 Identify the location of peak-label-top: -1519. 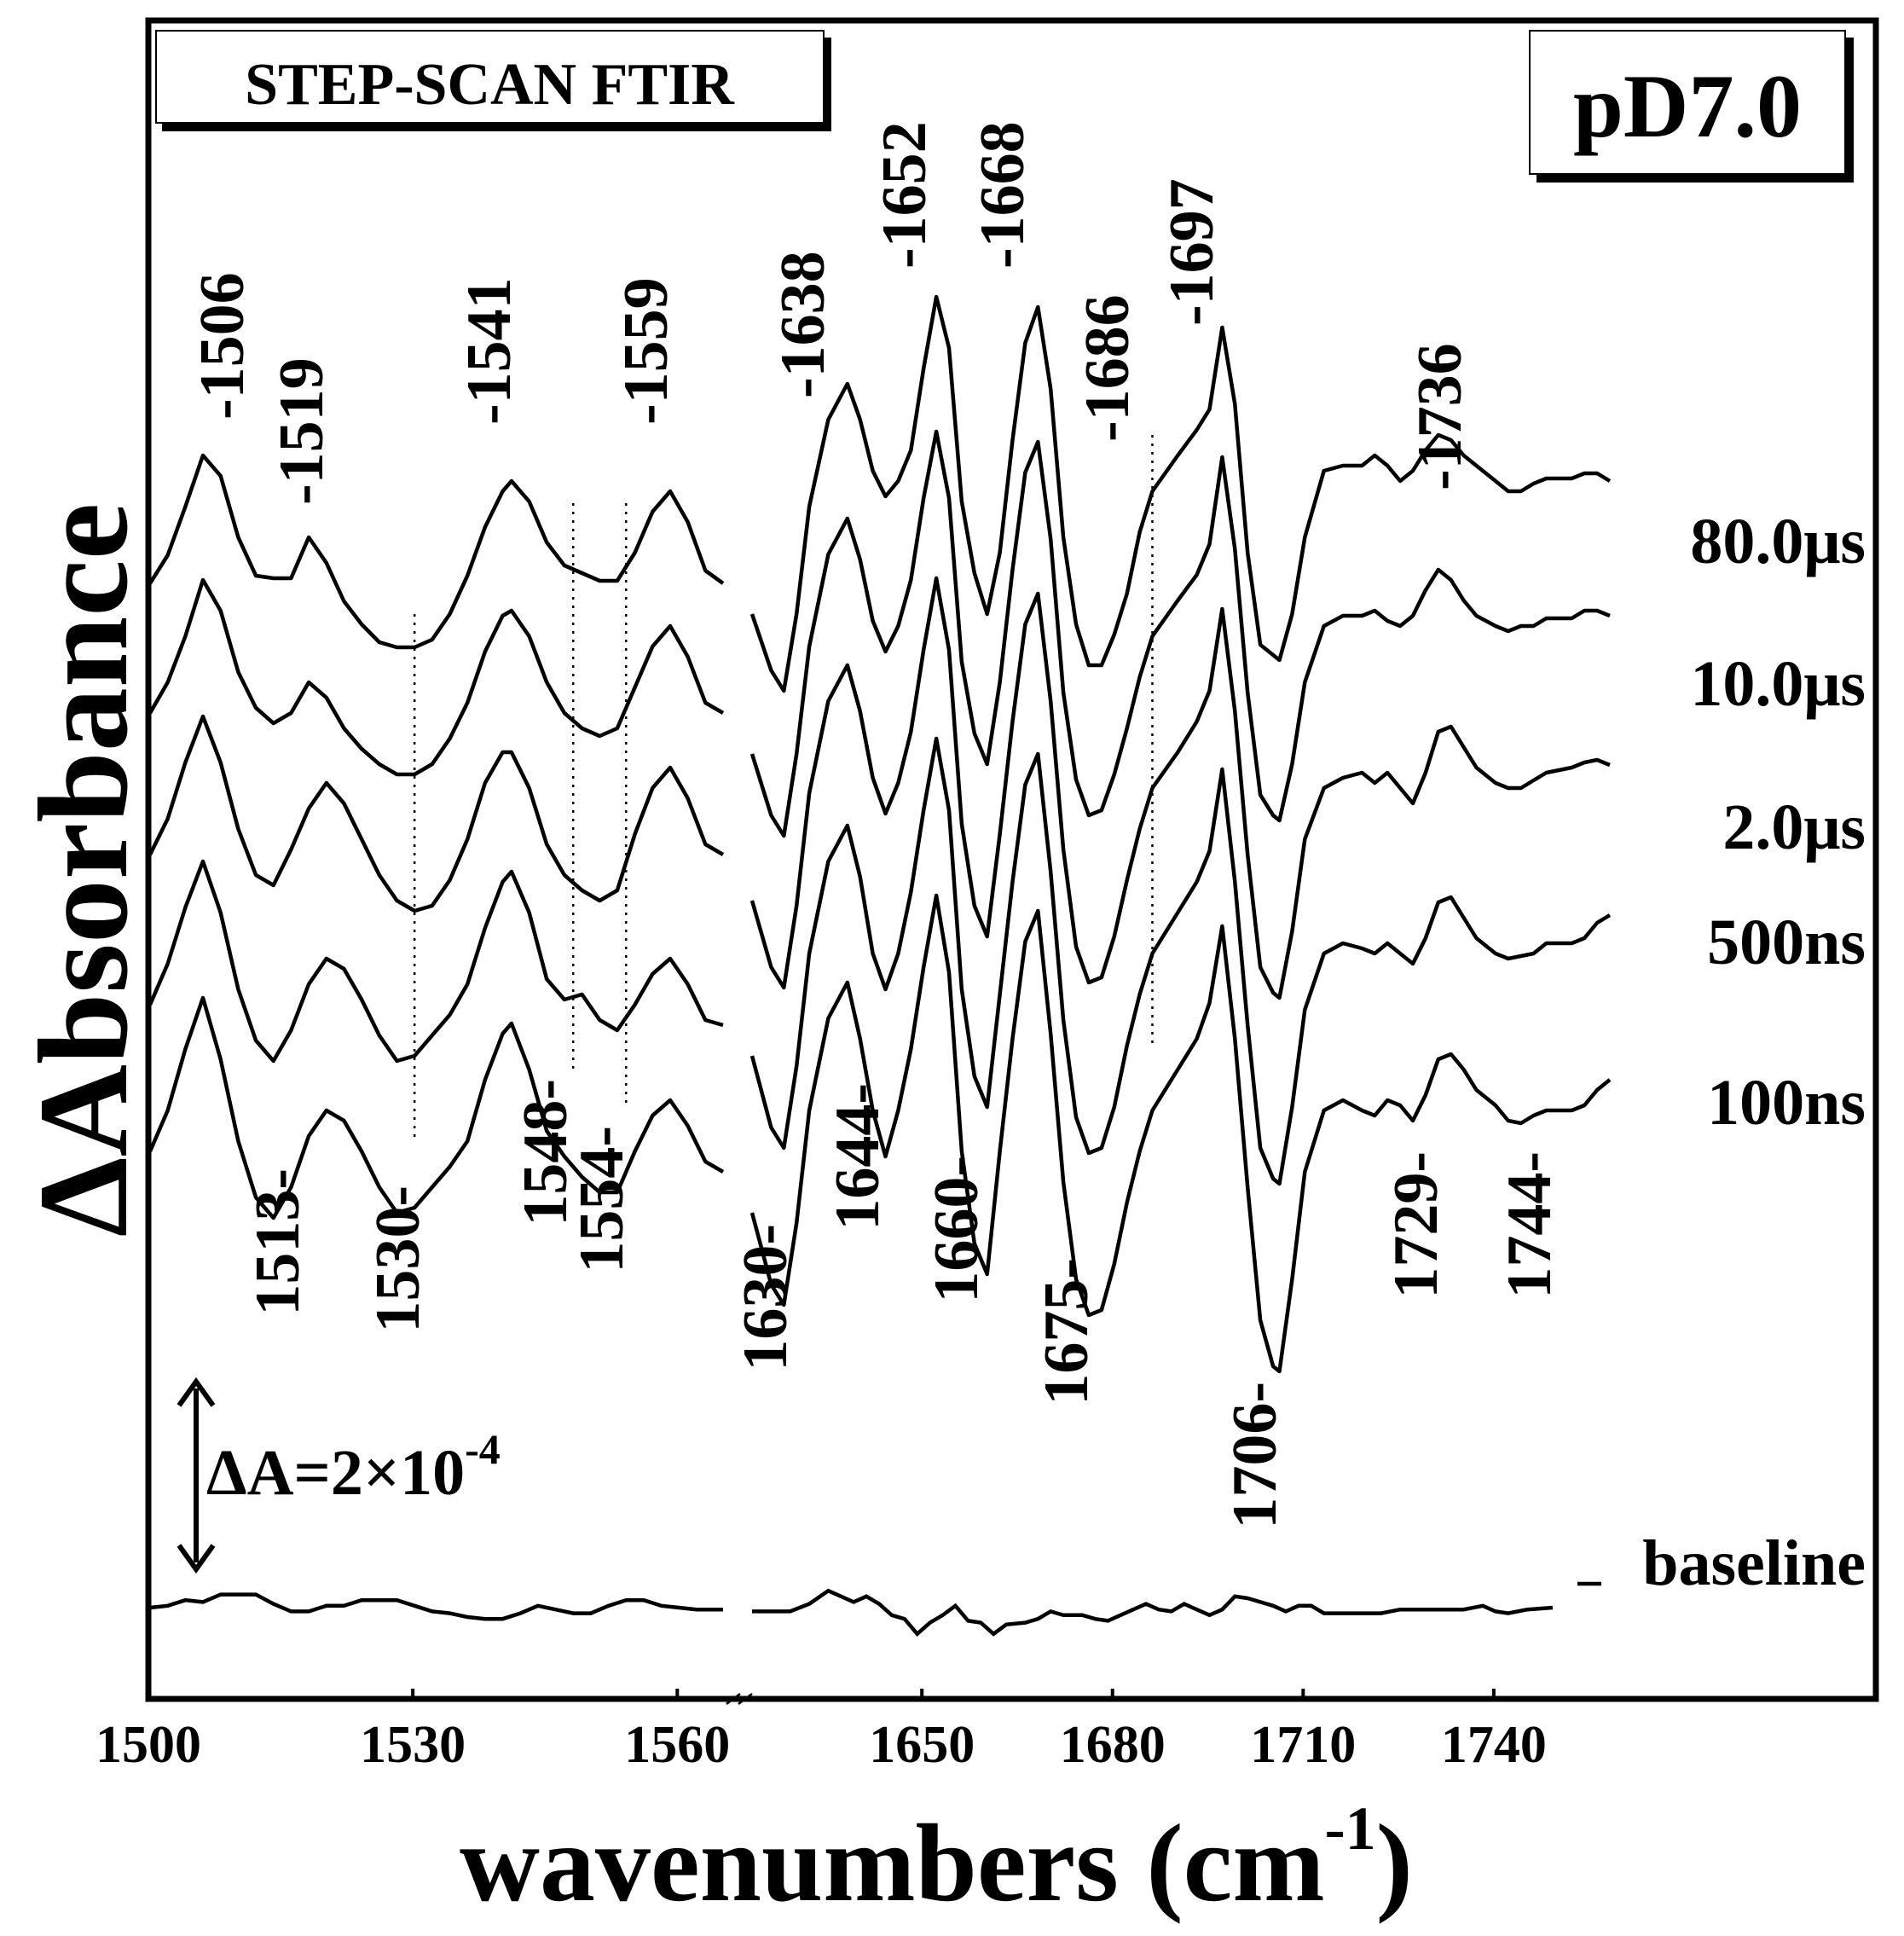
(302, 431).